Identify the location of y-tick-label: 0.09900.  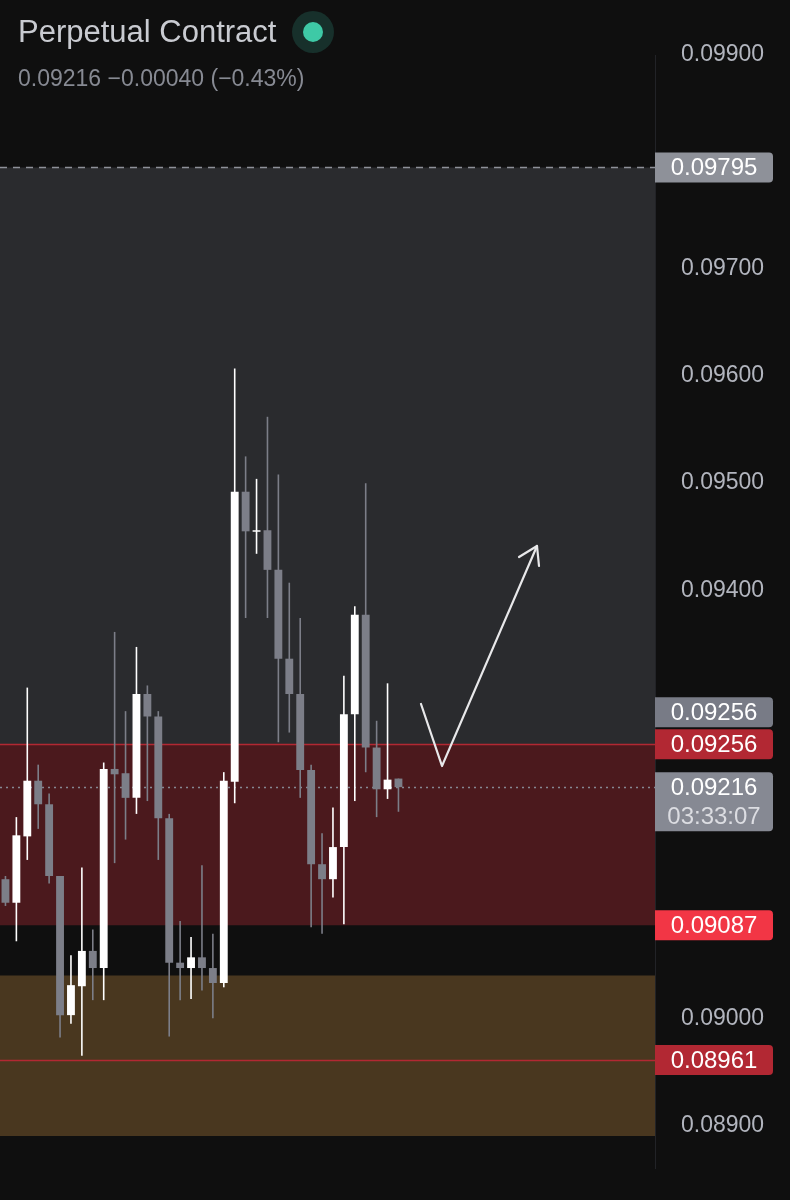
(723, 53).